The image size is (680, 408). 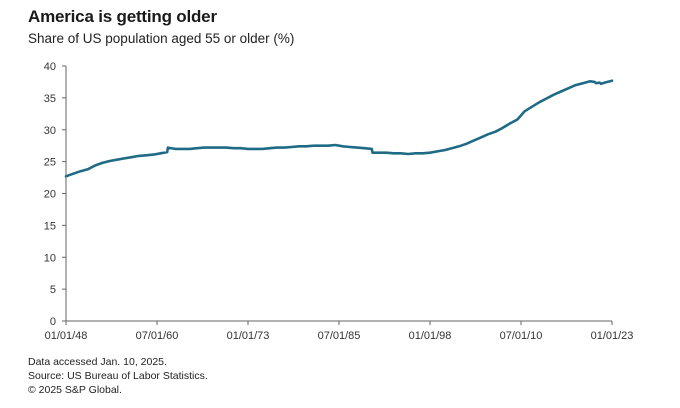 I want to click on y-tick-label: 35, so click(x=50, y=99).